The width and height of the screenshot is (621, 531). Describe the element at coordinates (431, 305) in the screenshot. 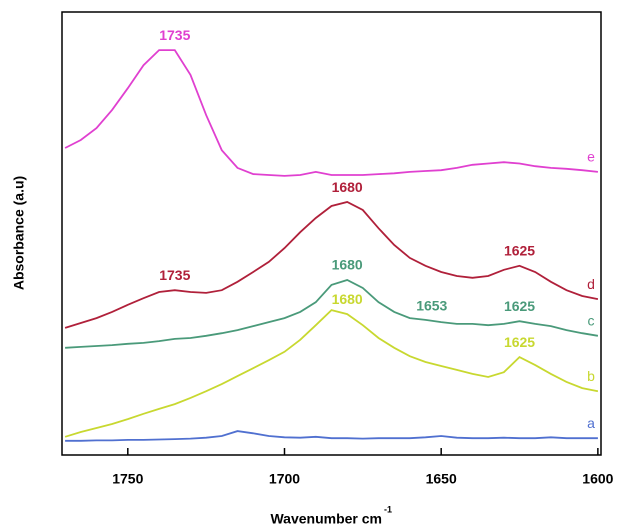

I see `peak-label: 1653` at that location.